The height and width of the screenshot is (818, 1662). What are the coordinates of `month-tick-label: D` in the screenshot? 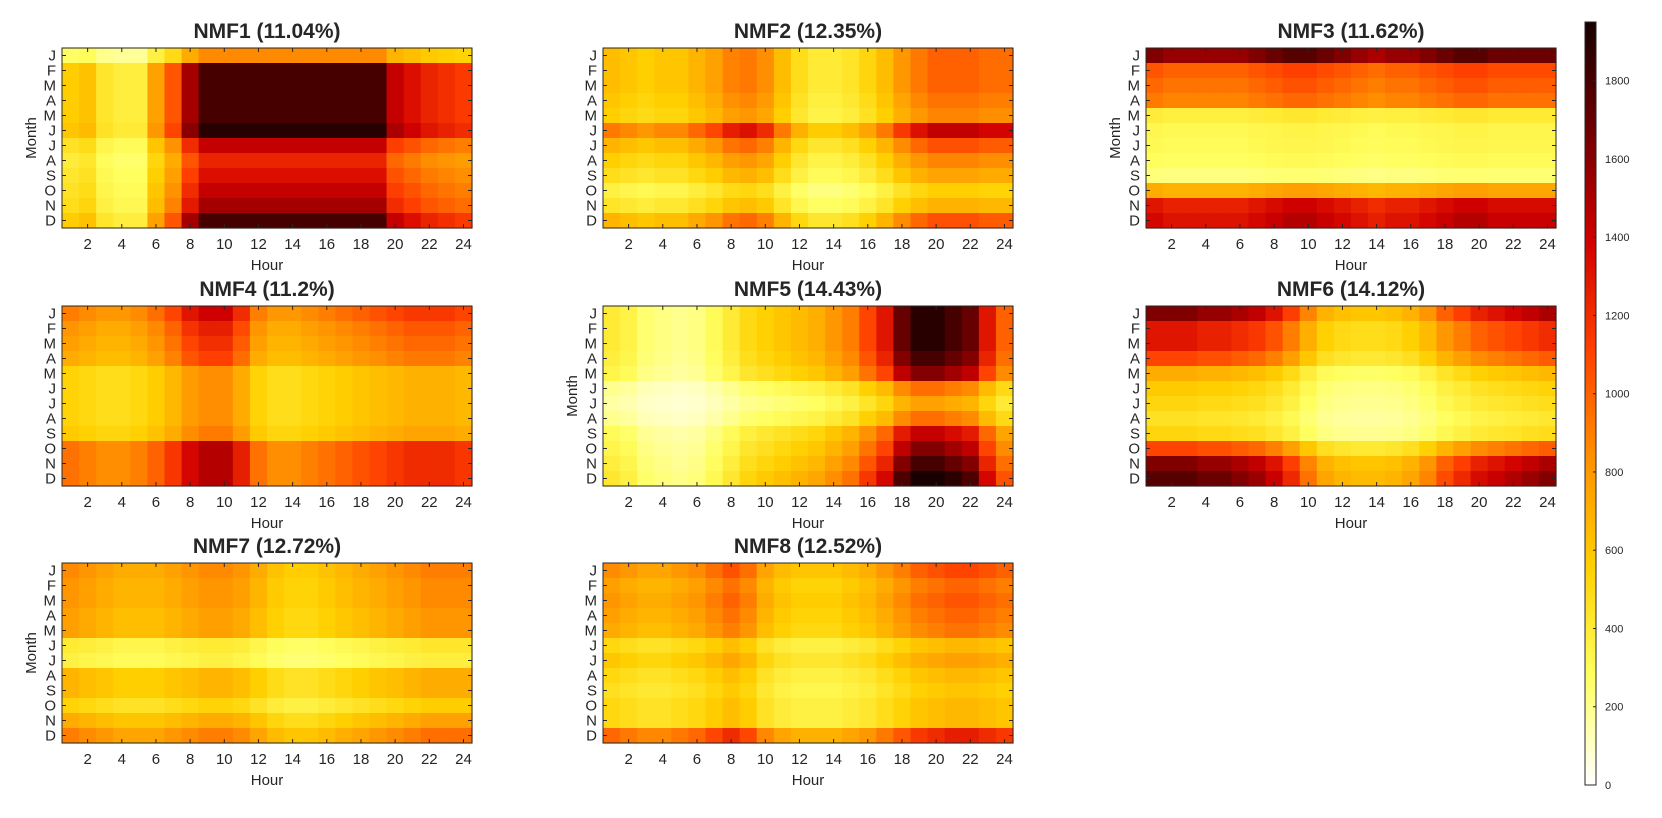 It's located at (591, 736).